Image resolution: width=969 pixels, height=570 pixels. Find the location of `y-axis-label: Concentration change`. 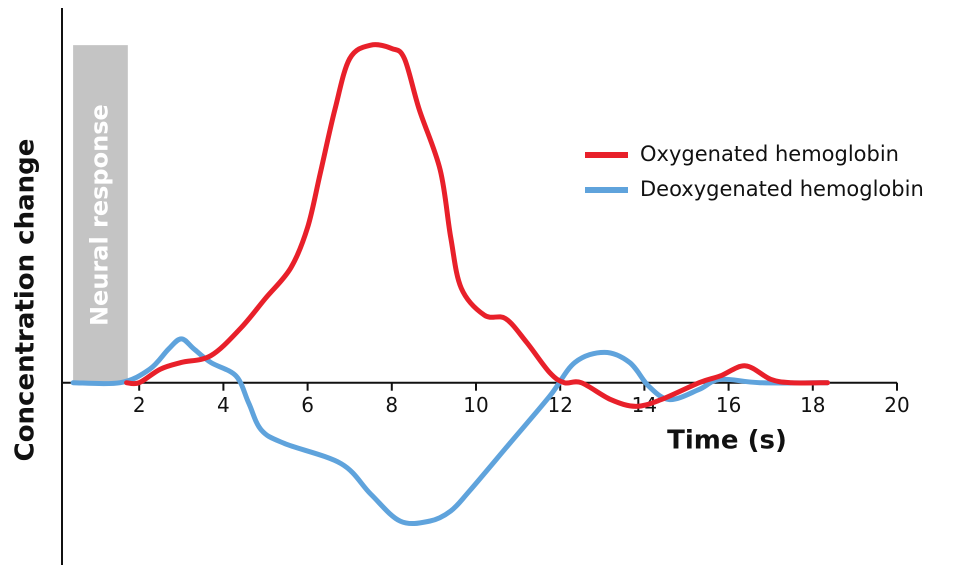

y-axis-label: Concentration change is located at coordinates (26, 300).